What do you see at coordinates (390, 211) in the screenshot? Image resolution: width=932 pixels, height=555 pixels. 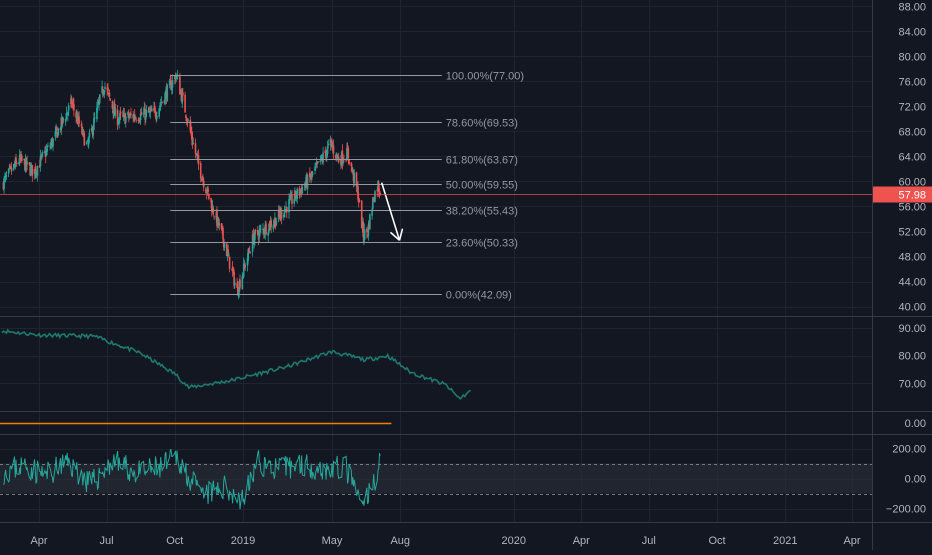 I see `down-arrow-shaft` at bounding box center [390, 211].